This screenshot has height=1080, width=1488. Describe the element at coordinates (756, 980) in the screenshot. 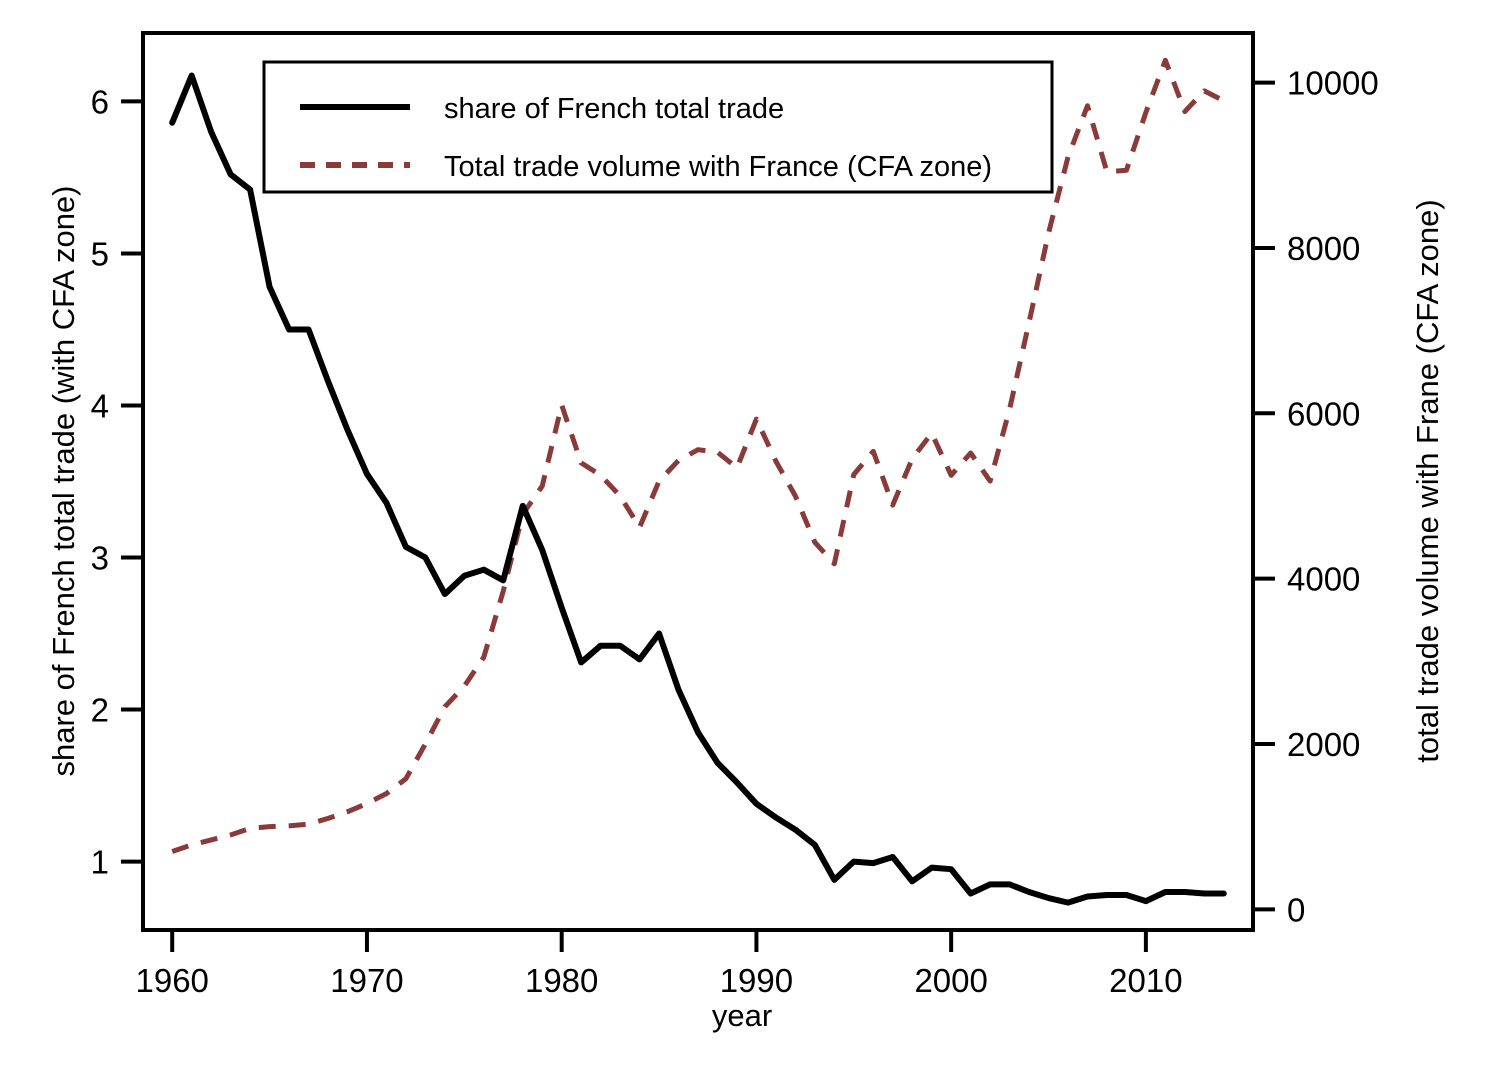

I see `x-tick-label: 1990` at that location.